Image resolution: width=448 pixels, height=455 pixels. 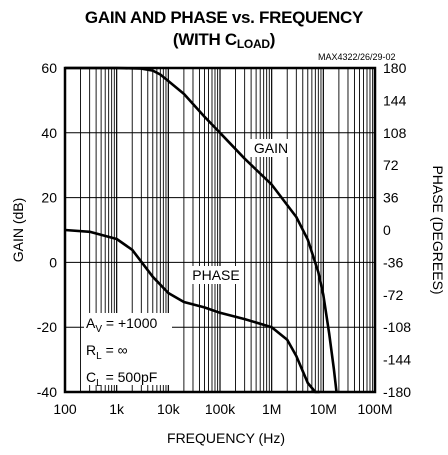 What do you see at coordinates (122, 378) in the screenshot?
I see `condition-load-capacitance: CL = 500pF` at bounding box center [122, 378].